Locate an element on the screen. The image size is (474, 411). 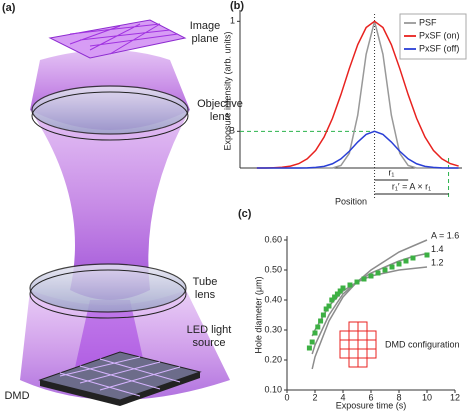
series-label: A = 1.6 is located at coordinates (445, 235).